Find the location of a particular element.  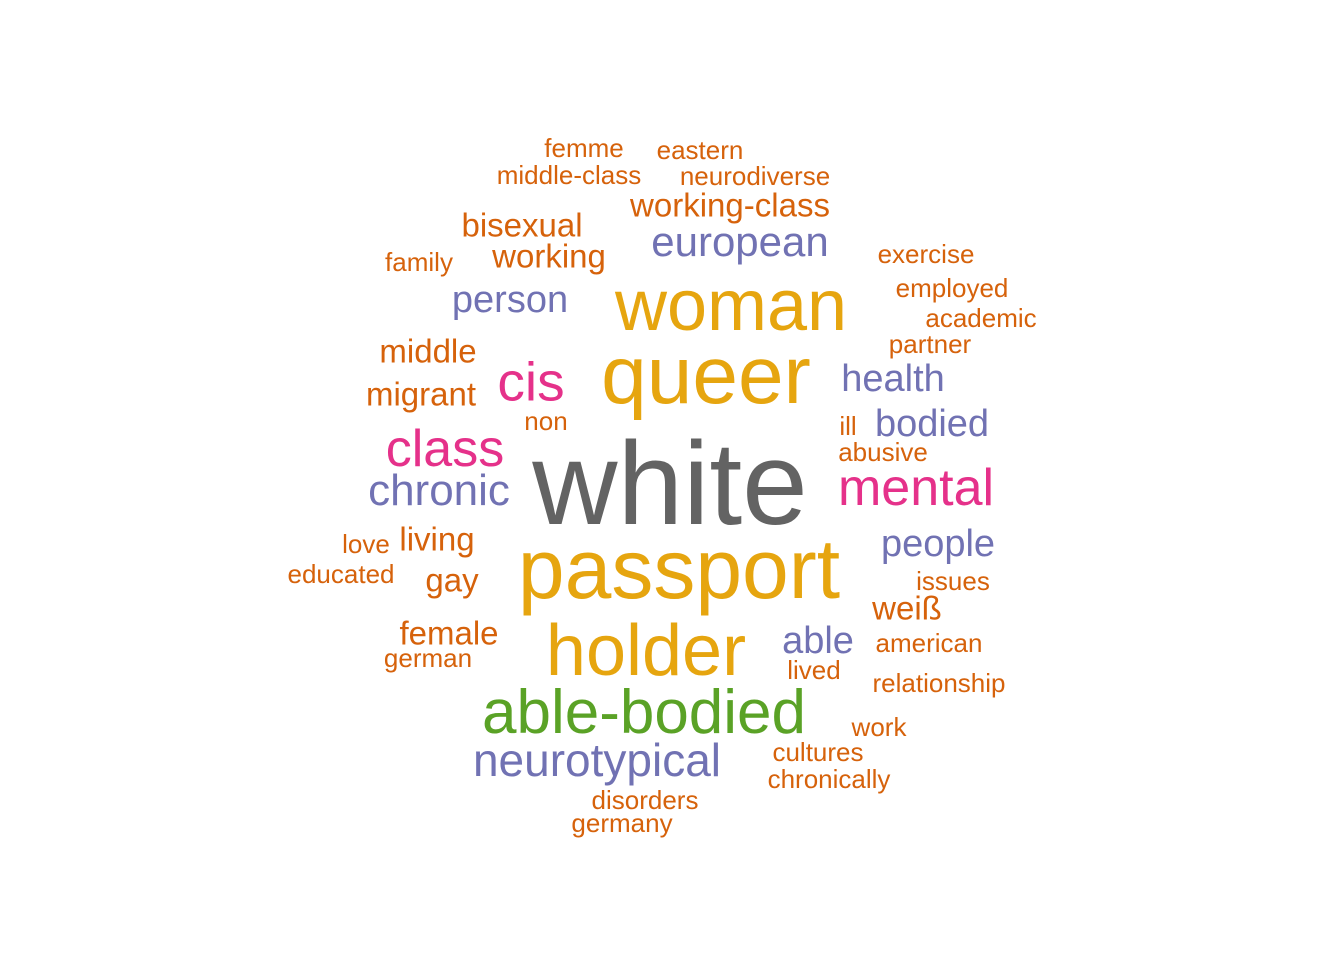

word-cultures: cultures is located at coordinates (817, 752).